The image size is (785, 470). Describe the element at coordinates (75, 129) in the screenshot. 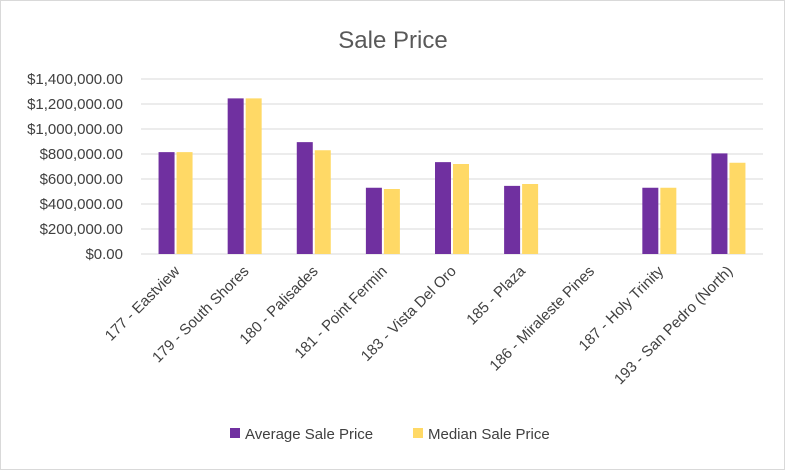

I see `y-tick-label: $1,000,000.00` at that location.